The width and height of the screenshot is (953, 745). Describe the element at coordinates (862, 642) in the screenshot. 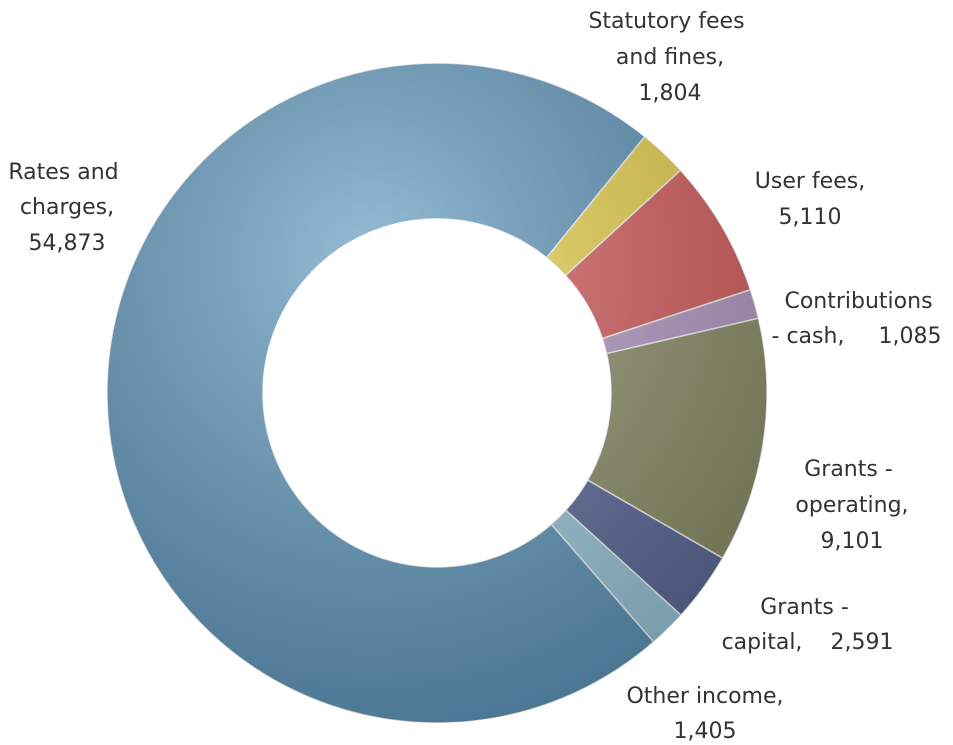

I see `value-label: 2,591` at that location.